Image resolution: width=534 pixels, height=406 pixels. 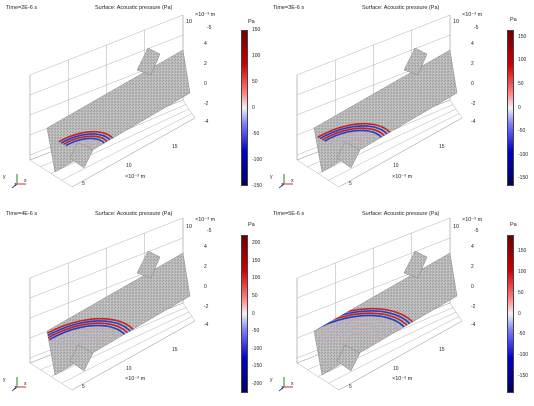 I want to click on x-tick-label: 15, so click(x=175, y=147).